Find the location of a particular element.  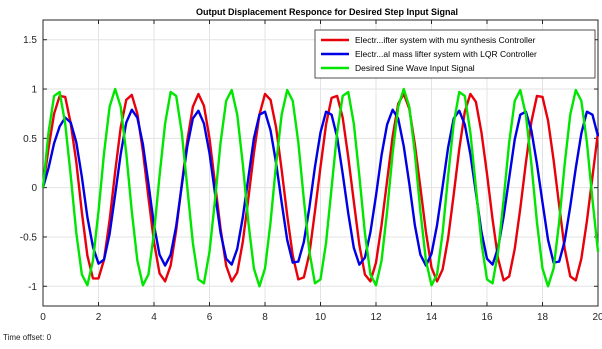

legend-box is located at coordinates (455, 54).